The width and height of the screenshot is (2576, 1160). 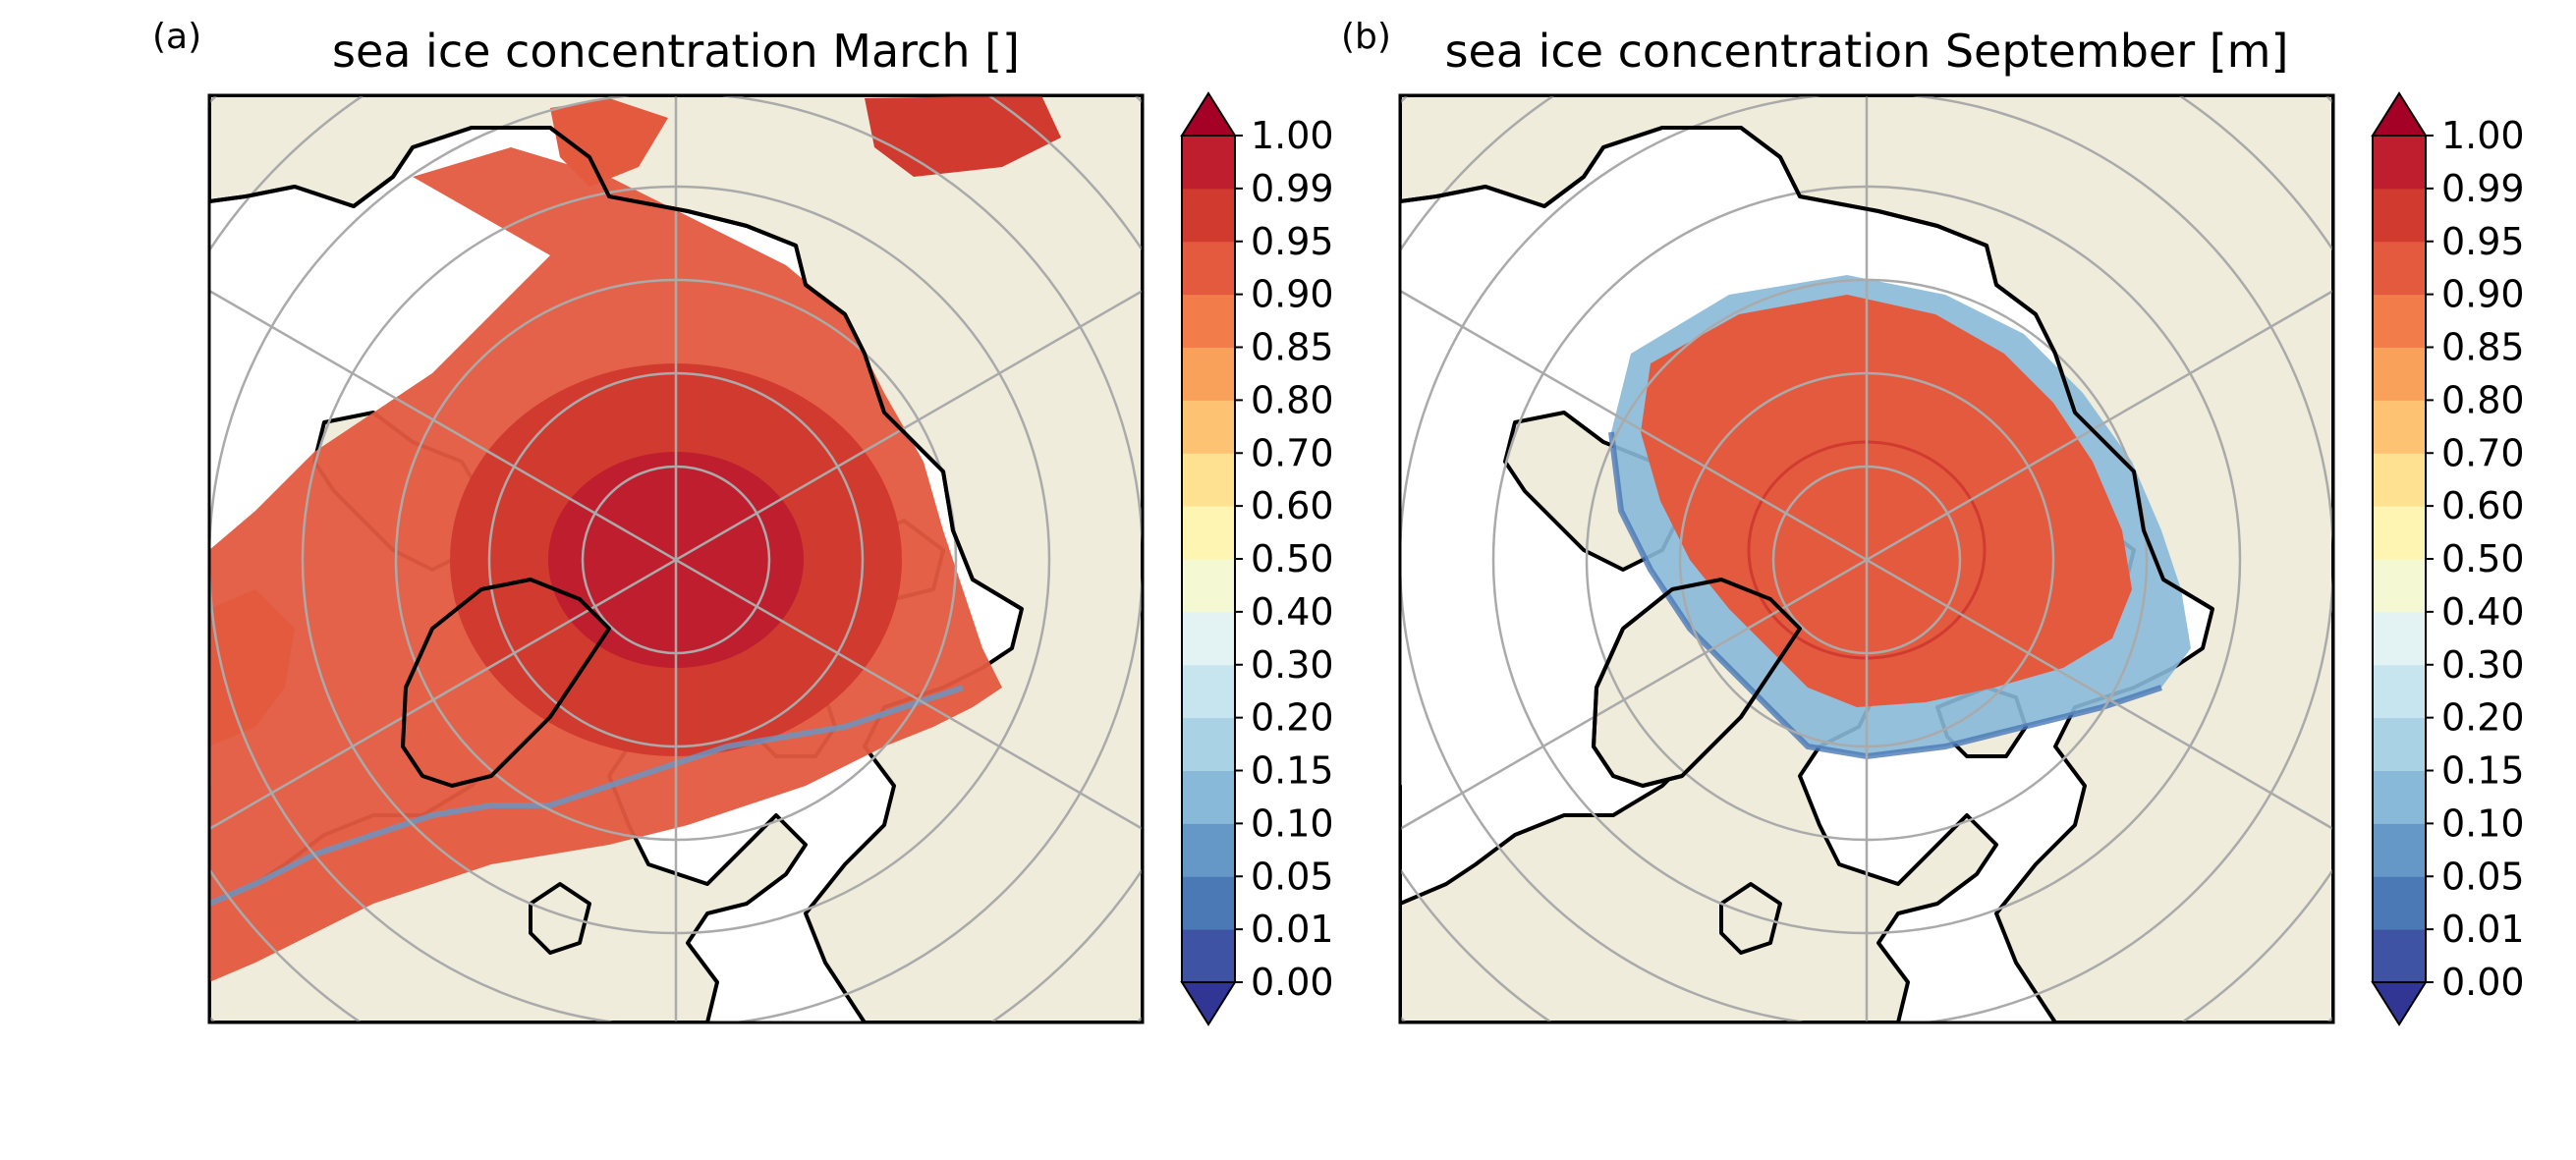 I want to click on ice-b-edge-line, so click(x=1885, y=595).